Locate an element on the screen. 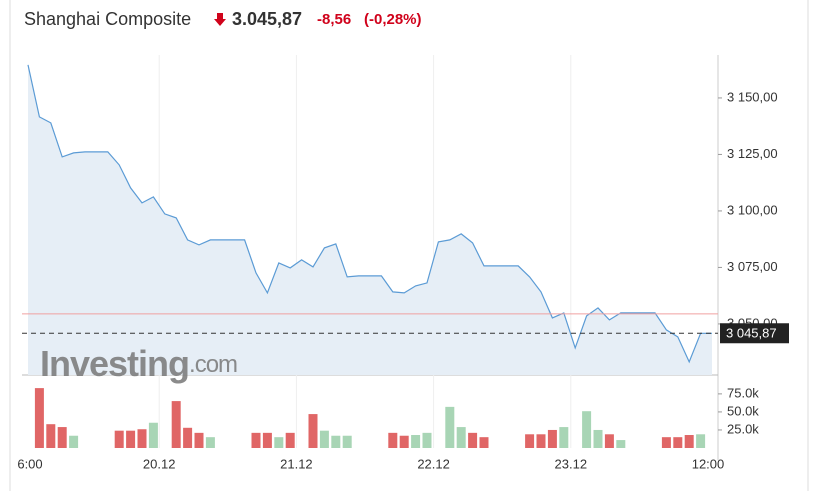  watermark: Investing.com is located at coordinates (138, 363).